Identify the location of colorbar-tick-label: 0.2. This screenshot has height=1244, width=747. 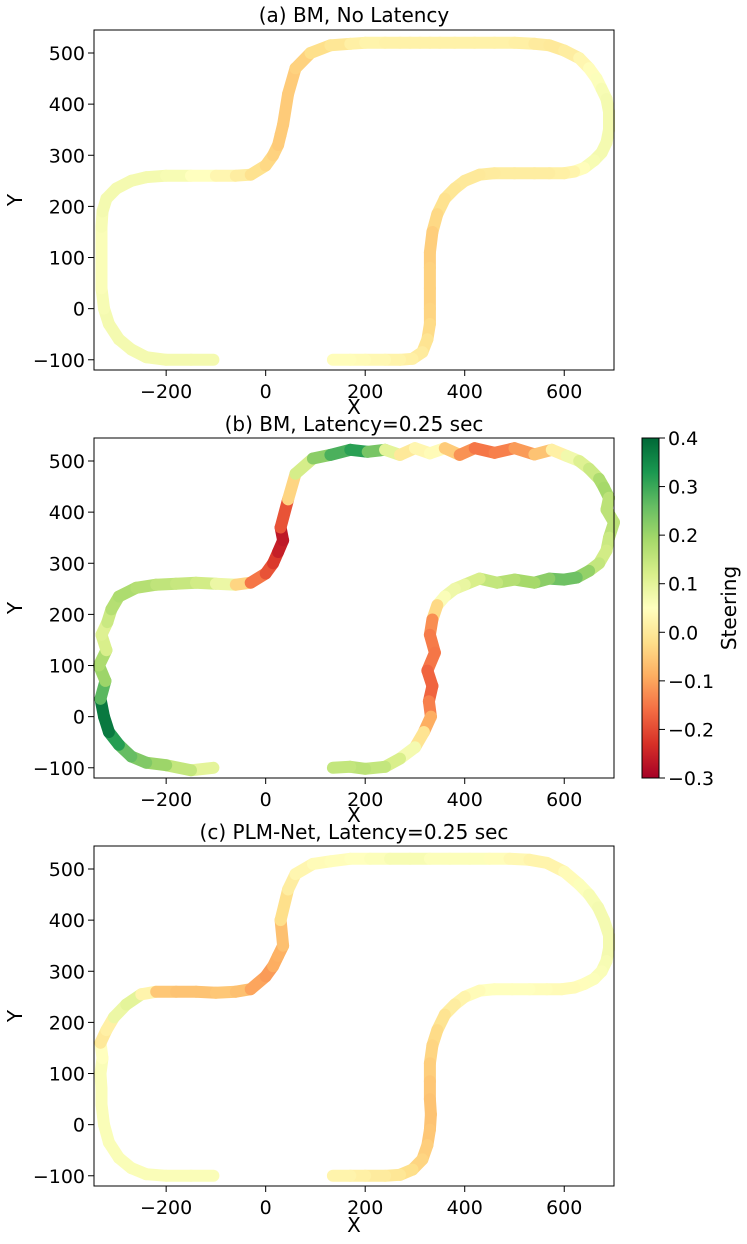
(683, 536).